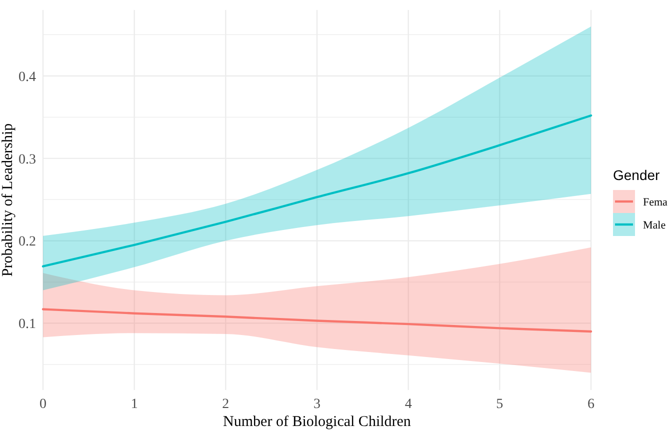 The width and height of the screenshot is (670, 431). What do you see at coordinates (317, 404) in the screenshot?
I see `x-tick-label: 3` at bounding box center [317, 404].